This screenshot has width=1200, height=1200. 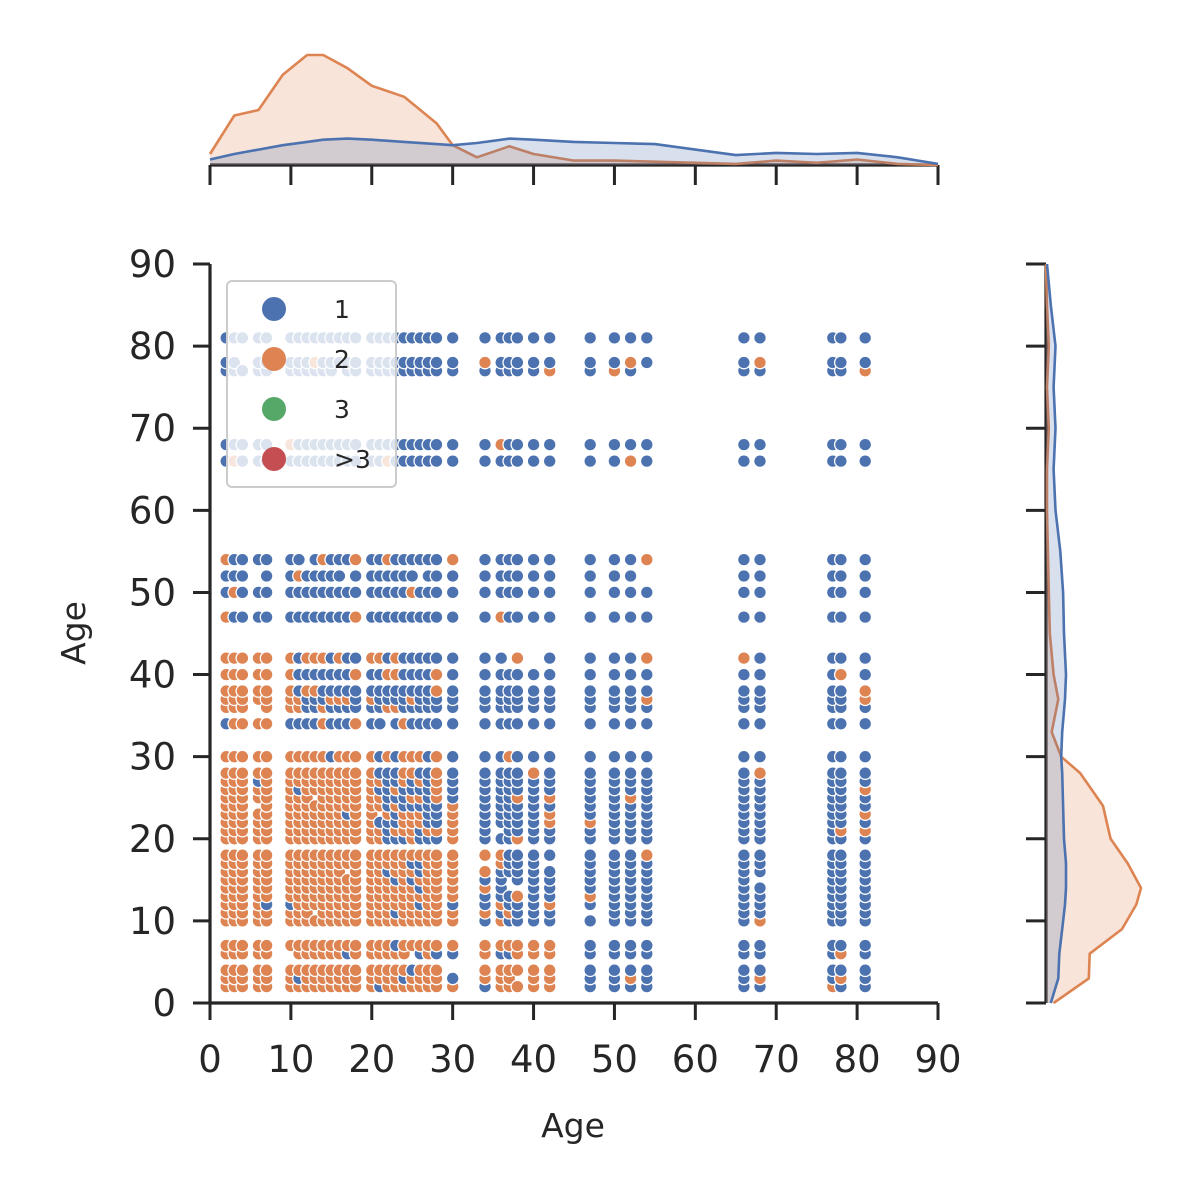 What do you see at coordinates (857, 1059) in the screenshot?
I see `x-tick-label: 80` at bounding box center [857, 1059].